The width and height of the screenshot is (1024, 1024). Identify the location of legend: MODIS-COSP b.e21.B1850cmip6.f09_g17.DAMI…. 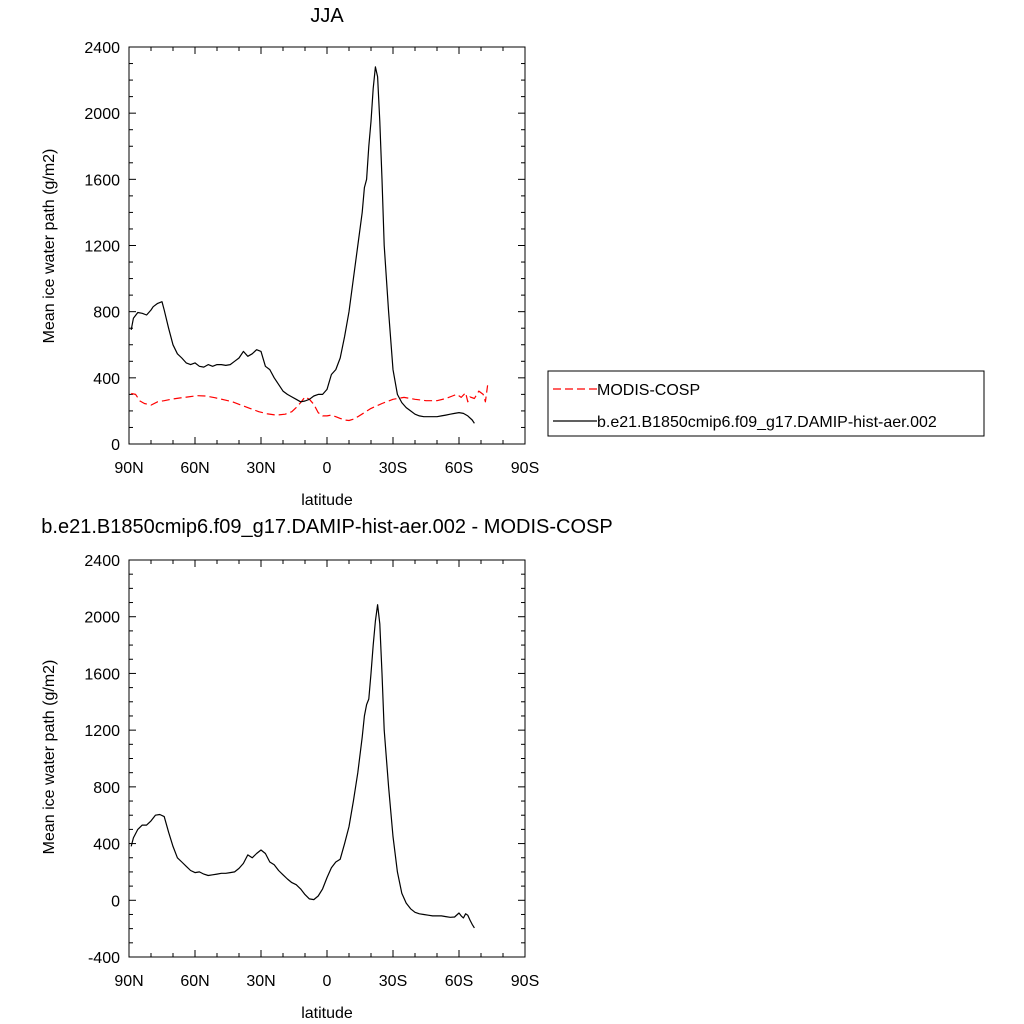
(766, 403).